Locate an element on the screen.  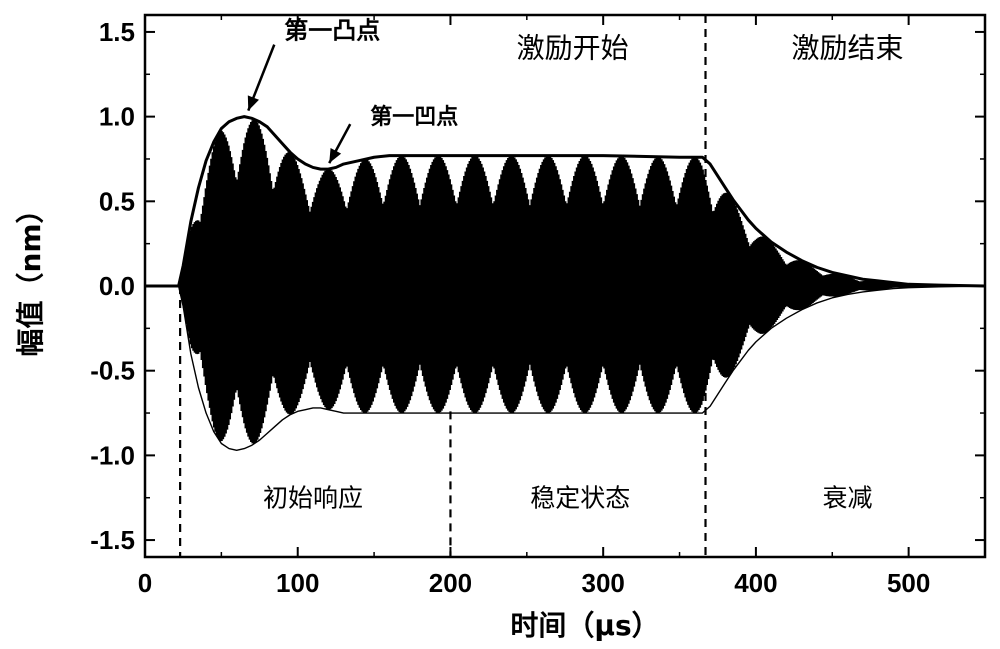
y-axis-title: 幅值（nm） is located at coordinates (30, 275).